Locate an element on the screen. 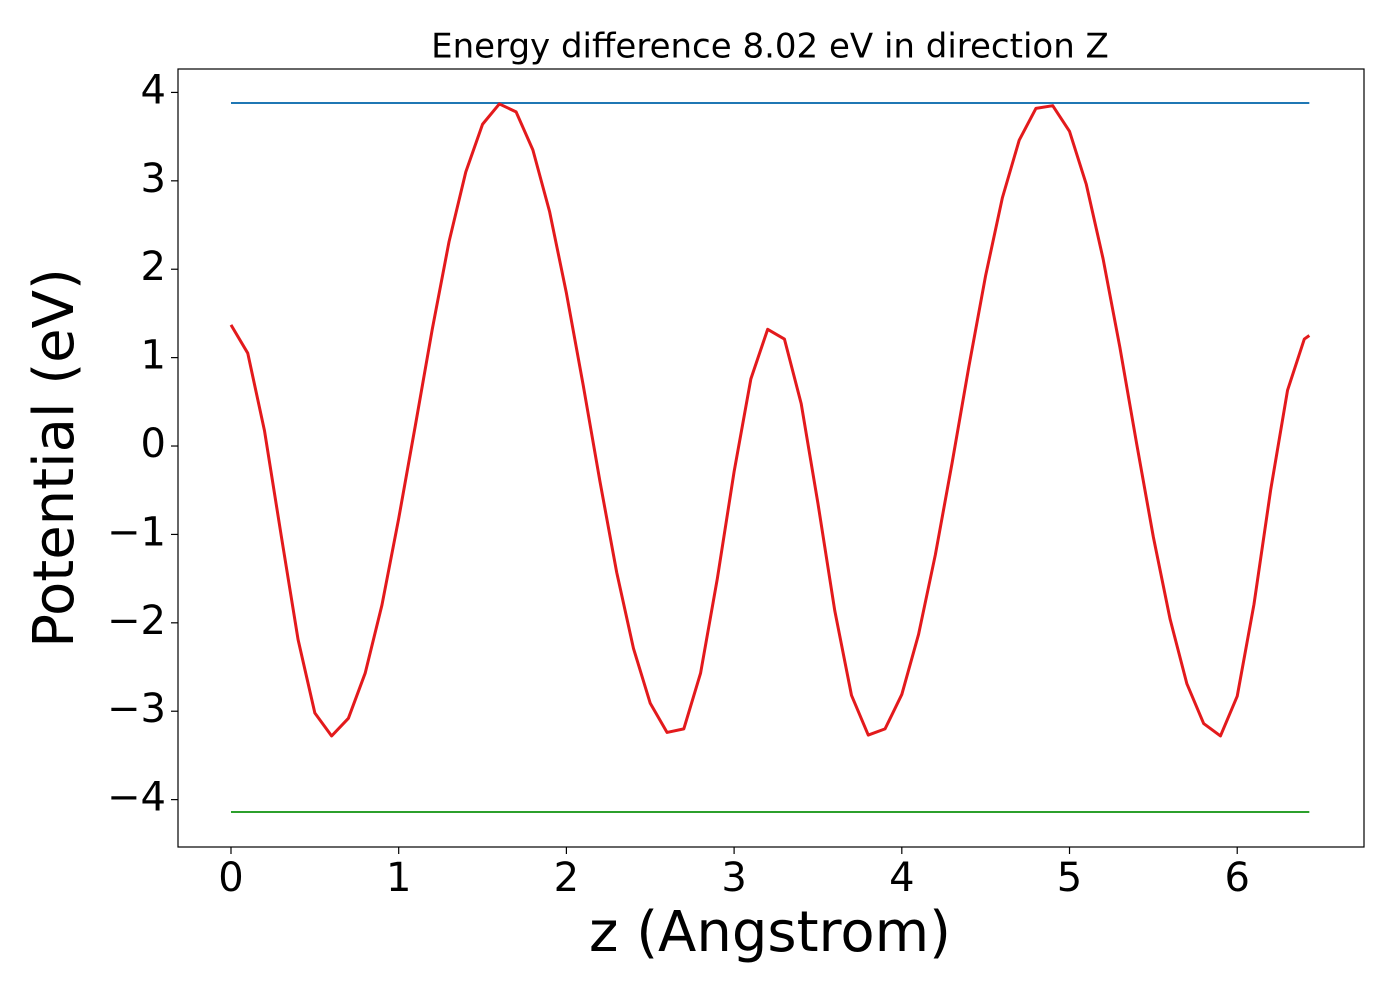  x-tick-label: 2 is located at coordinates (566, 878).